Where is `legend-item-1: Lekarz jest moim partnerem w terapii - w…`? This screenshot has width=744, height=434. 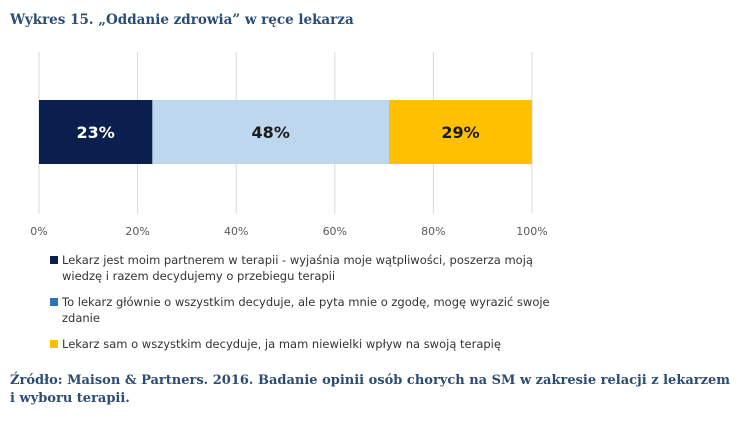 legend-item-1: Lekarz jest moim partnerem w terapii - w… is located at coordinates (300, 268).